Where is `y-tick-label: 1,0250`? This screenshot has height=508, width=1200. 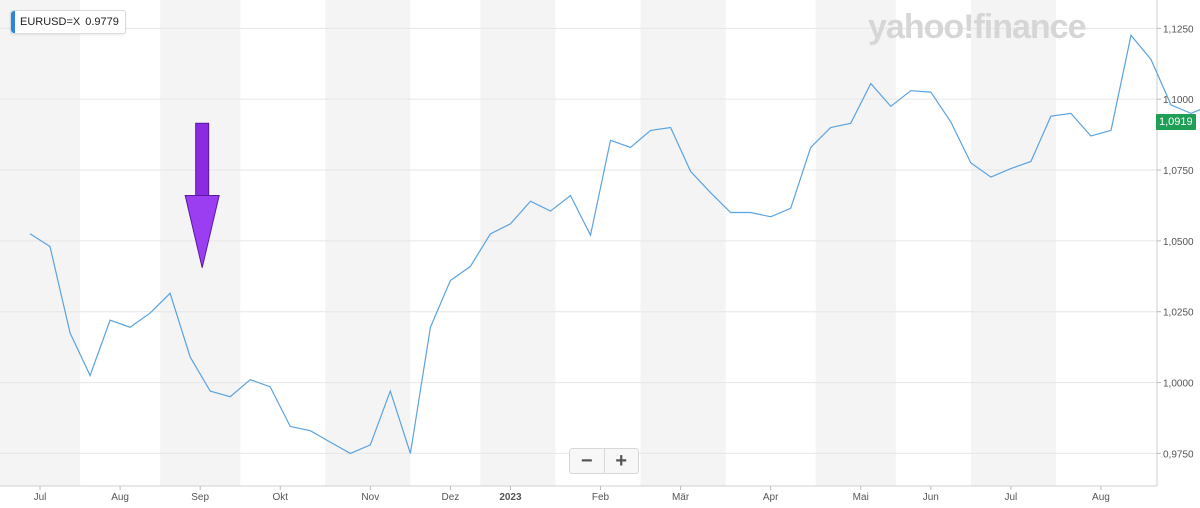
y-tick-label: 1,0250 is located at coordinates (1178, 313).